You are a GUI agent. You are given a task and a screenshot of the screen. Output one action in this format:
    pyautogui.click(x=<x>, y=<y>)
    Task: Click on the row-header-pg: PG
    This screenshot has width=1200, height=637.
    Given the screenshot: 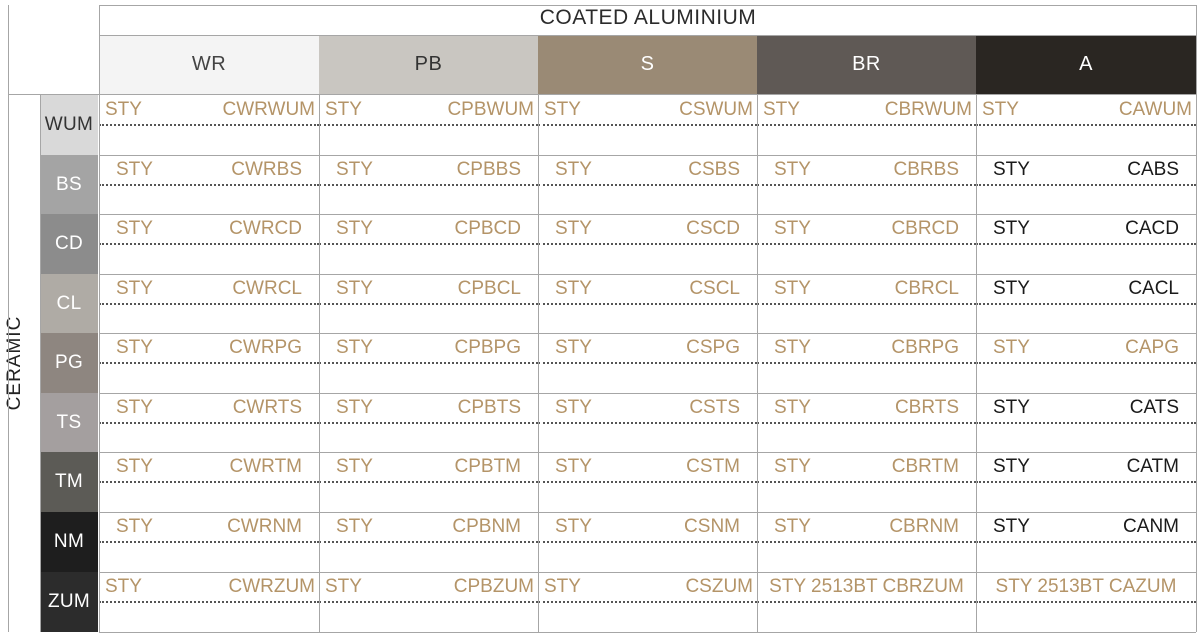 What is the action you would take?
    pyautogui.click(x=69, y=363)
    